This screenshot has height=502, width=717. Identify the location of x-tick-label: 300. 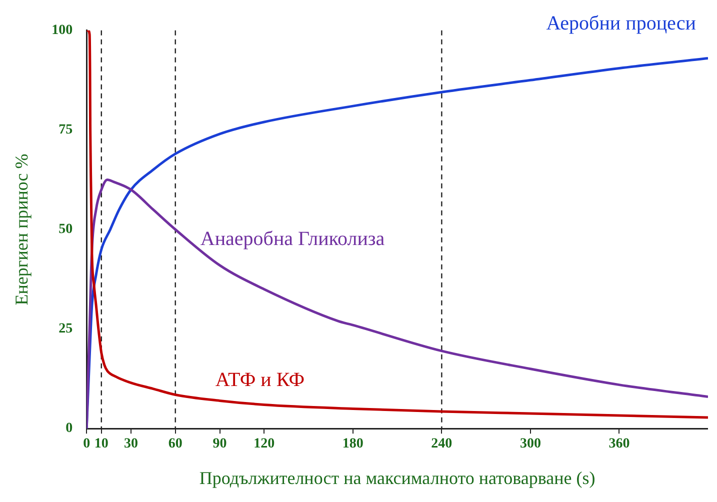
(530, 444).